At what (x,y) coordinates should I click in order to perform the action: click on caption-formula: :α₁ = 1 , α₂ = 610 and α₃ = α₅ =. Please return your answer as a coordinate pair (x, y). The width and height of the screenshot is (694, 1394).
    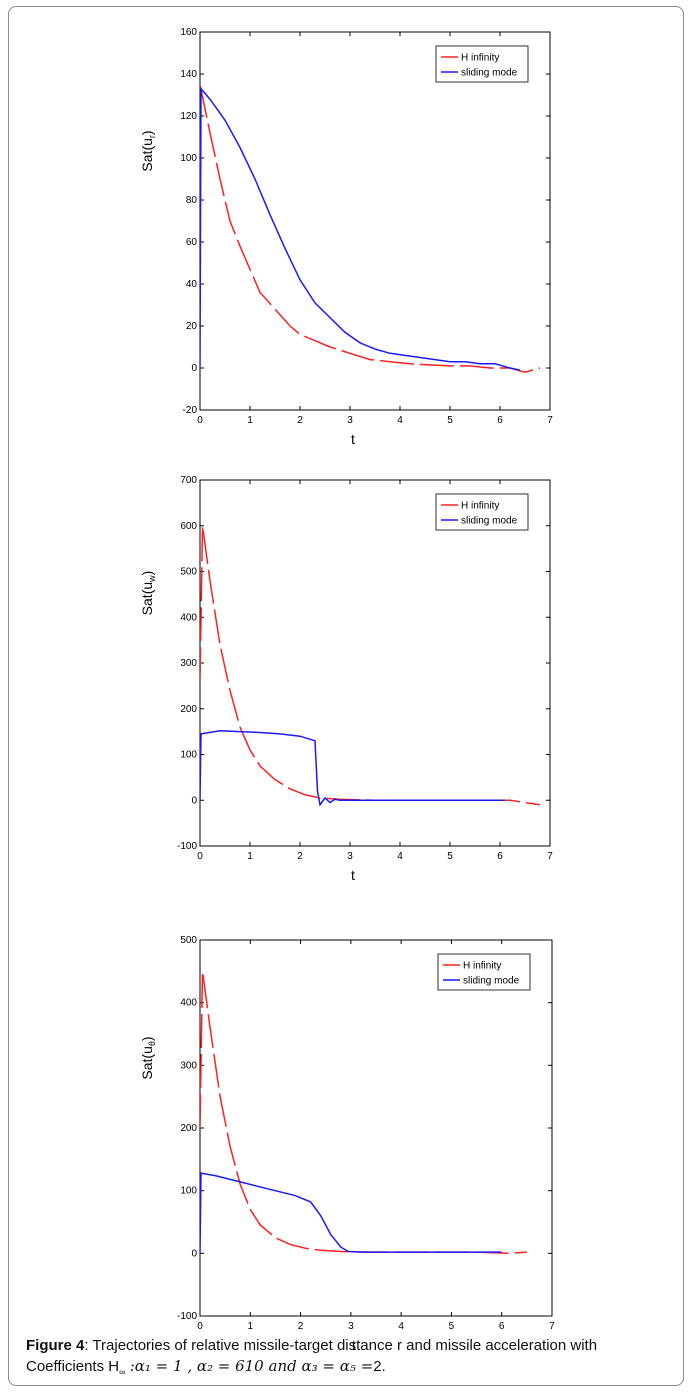
    Looking at the image, I should click on (251, 1366).